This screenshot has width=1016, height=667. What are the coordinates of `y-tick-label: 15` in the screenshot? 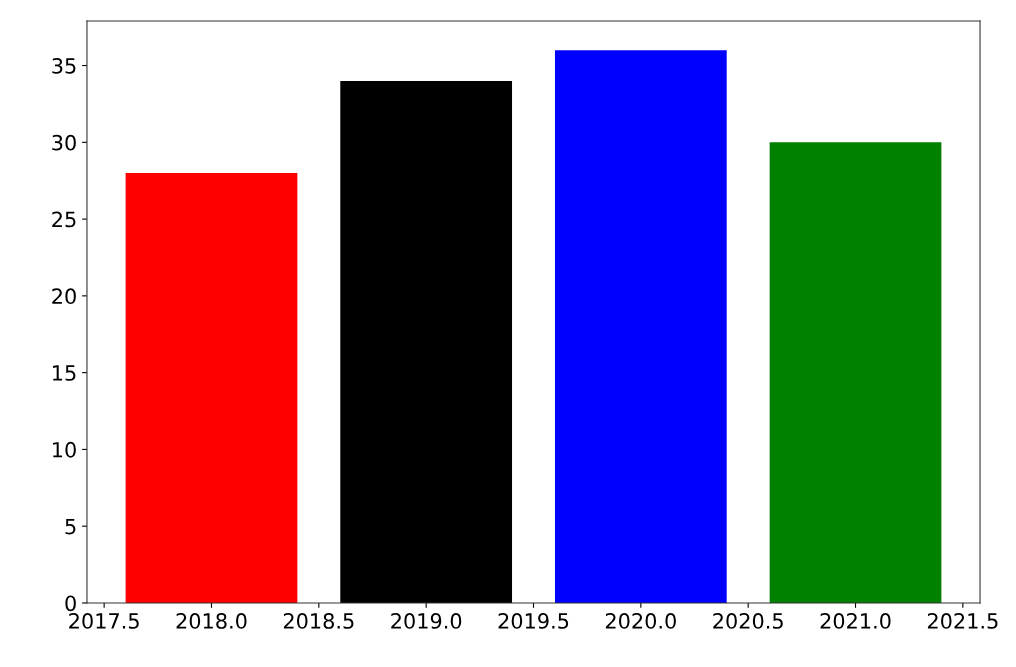 It's located at (64, 373).